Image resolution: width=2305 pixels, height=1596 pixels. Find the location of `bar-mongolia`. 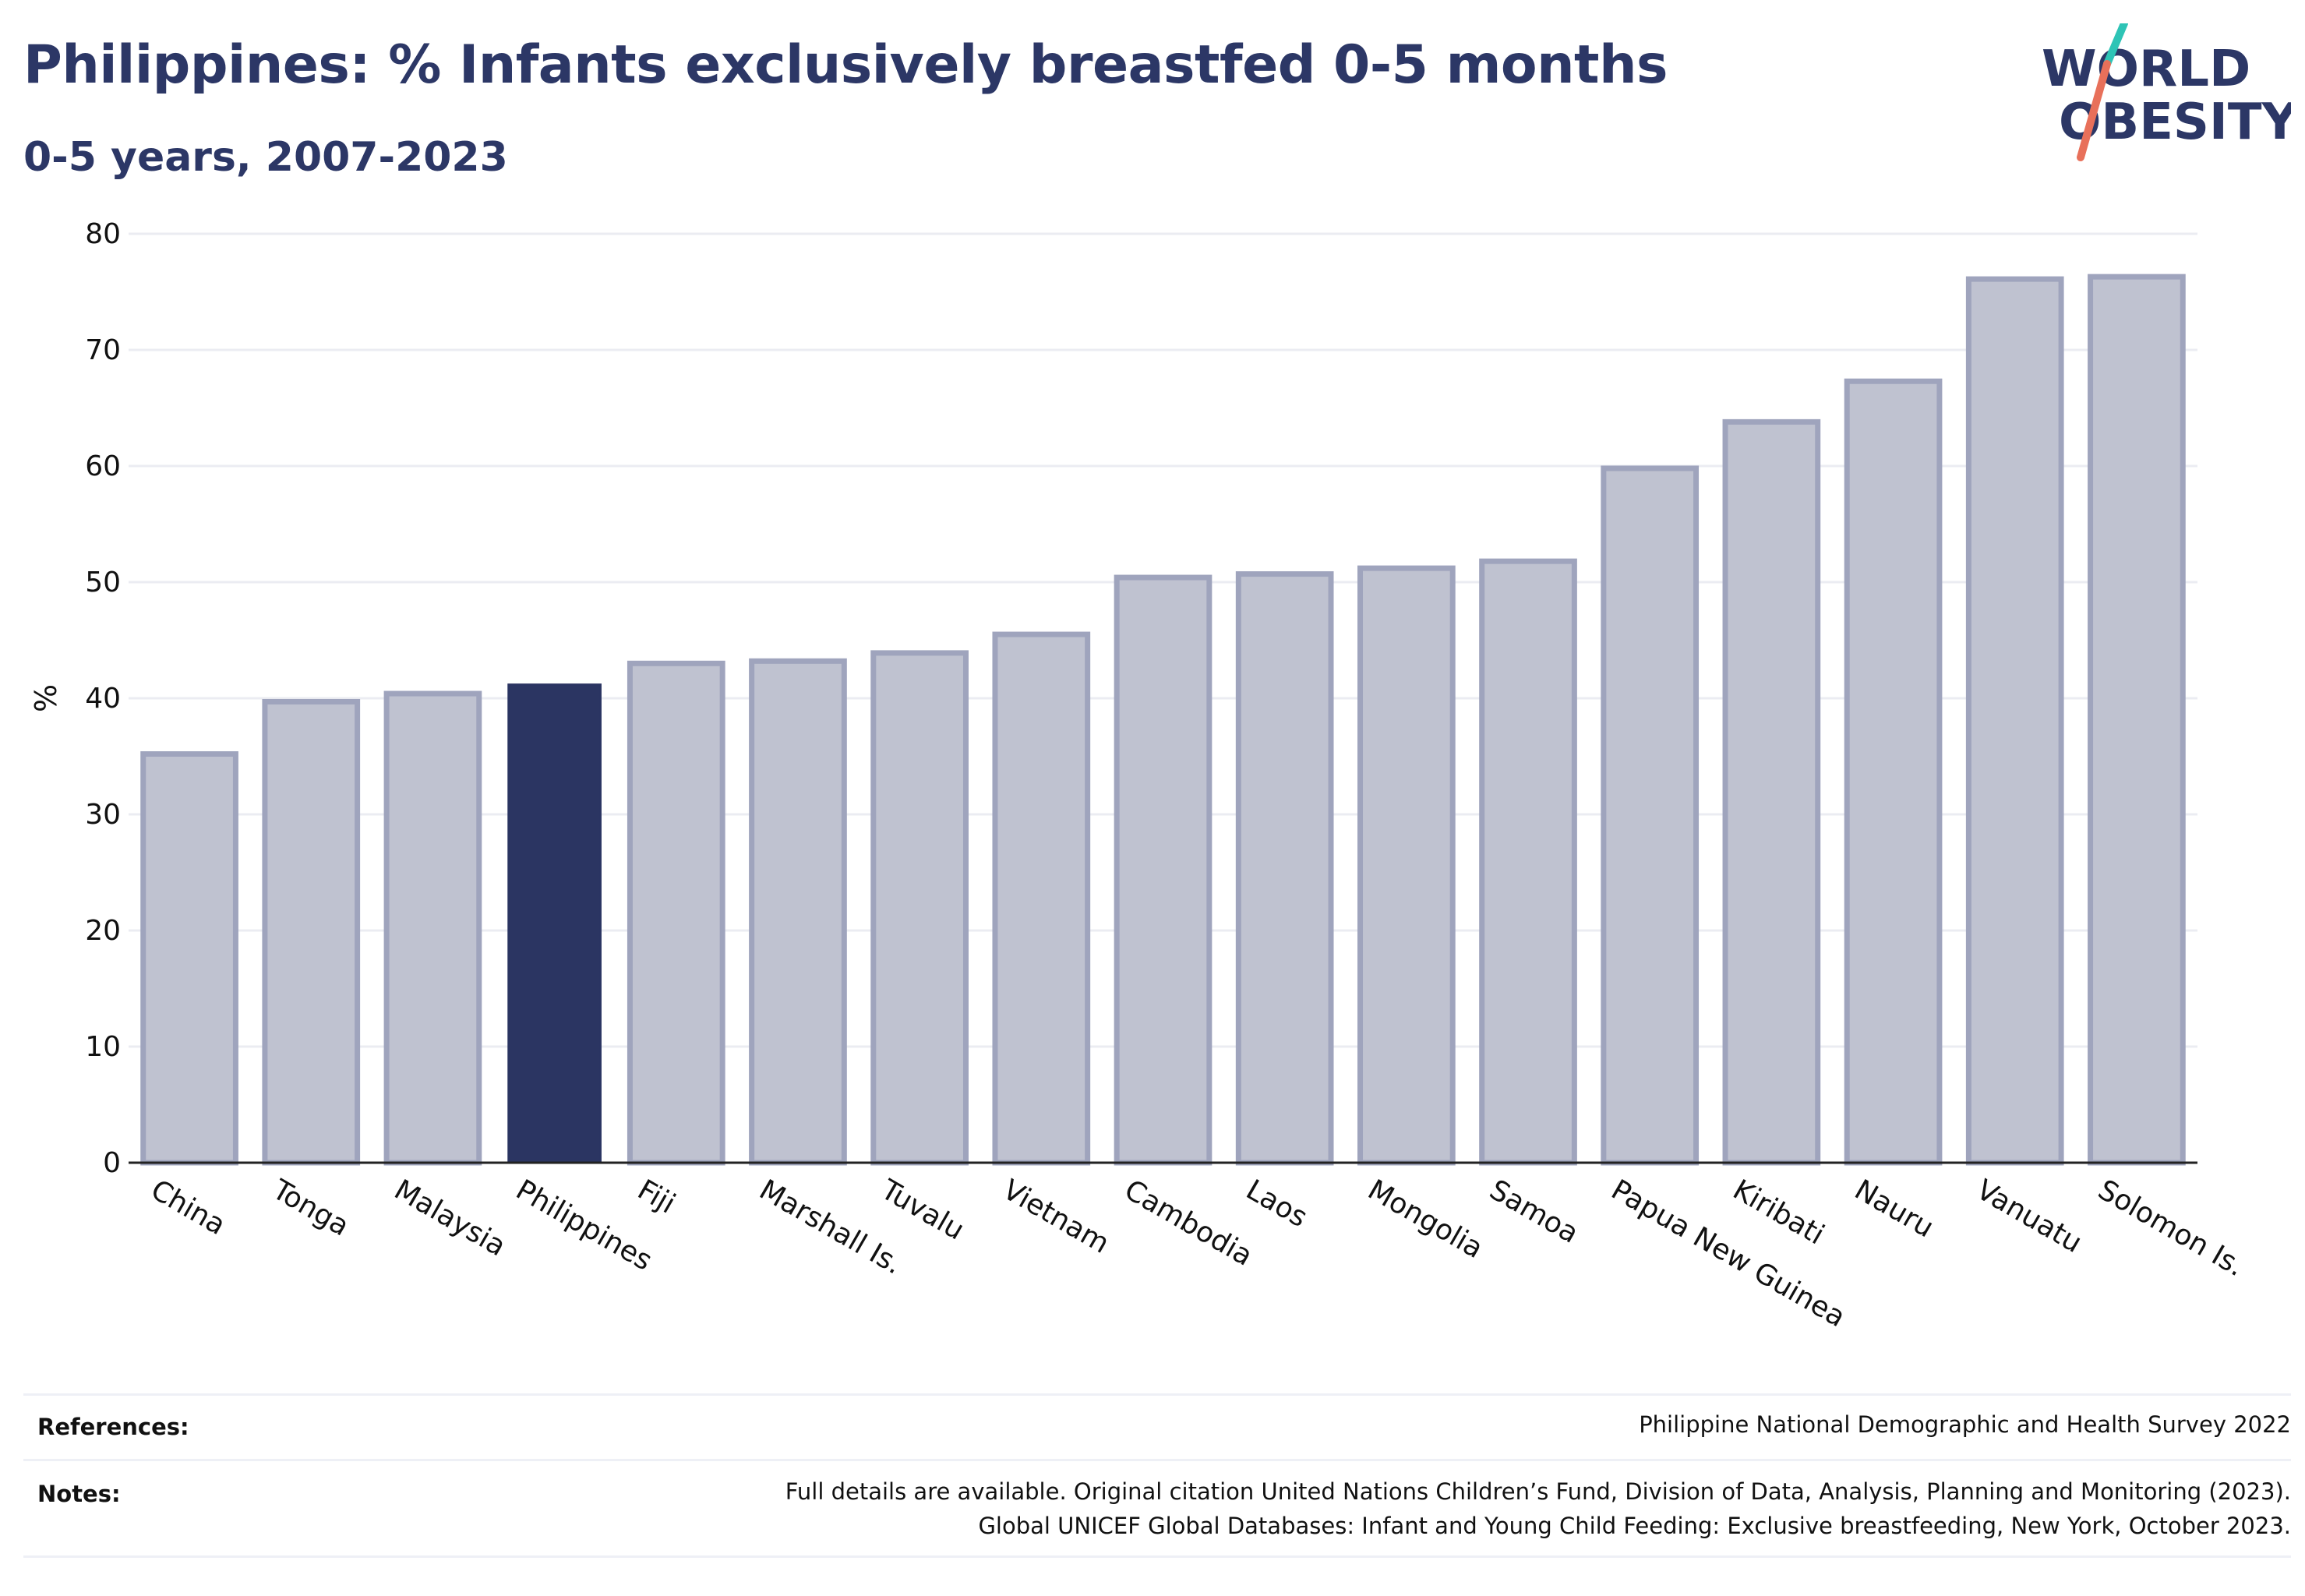

bar-mongolia is located at coordinates (1406, 865).